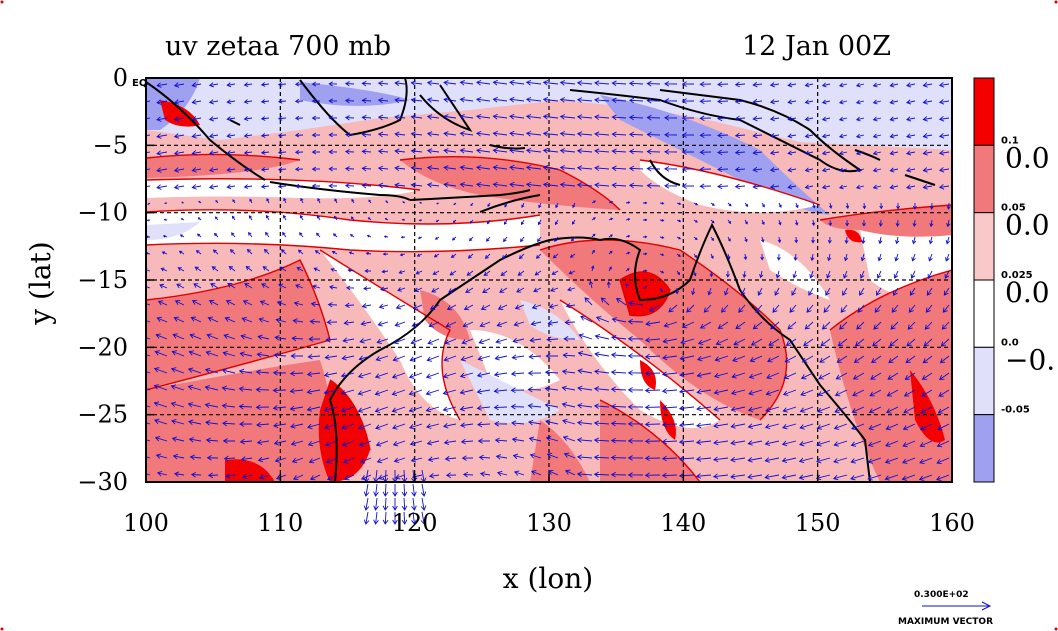 The width and height of the screenshot is (1058, 631). Describe the element at coordinates (1056, 2) in the screenshot. I see `corner-mark` at that location.